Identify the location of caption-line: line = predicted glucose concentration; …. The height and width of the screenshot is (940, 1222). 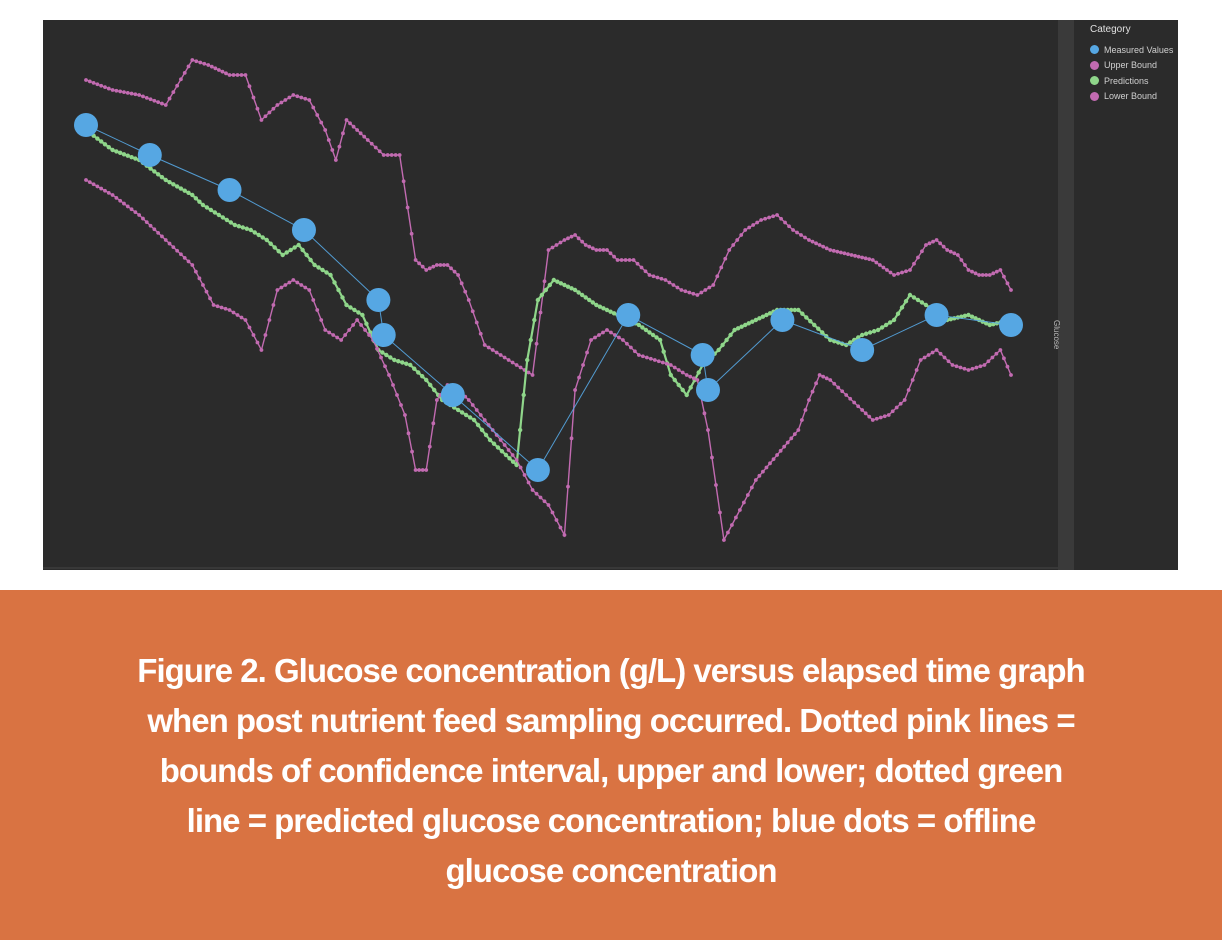
(611, 820).